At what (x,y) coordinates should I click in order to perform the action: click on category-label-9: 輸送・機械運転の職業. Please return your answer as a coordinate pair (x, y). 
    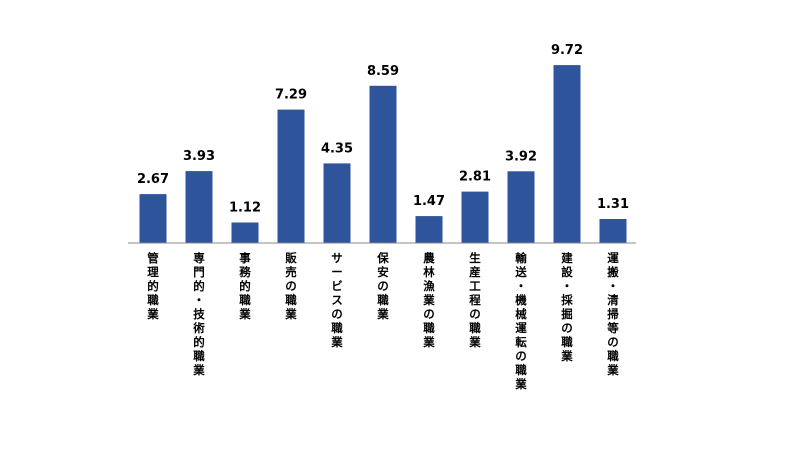
    Looking at the image, I should click on (520, 321).